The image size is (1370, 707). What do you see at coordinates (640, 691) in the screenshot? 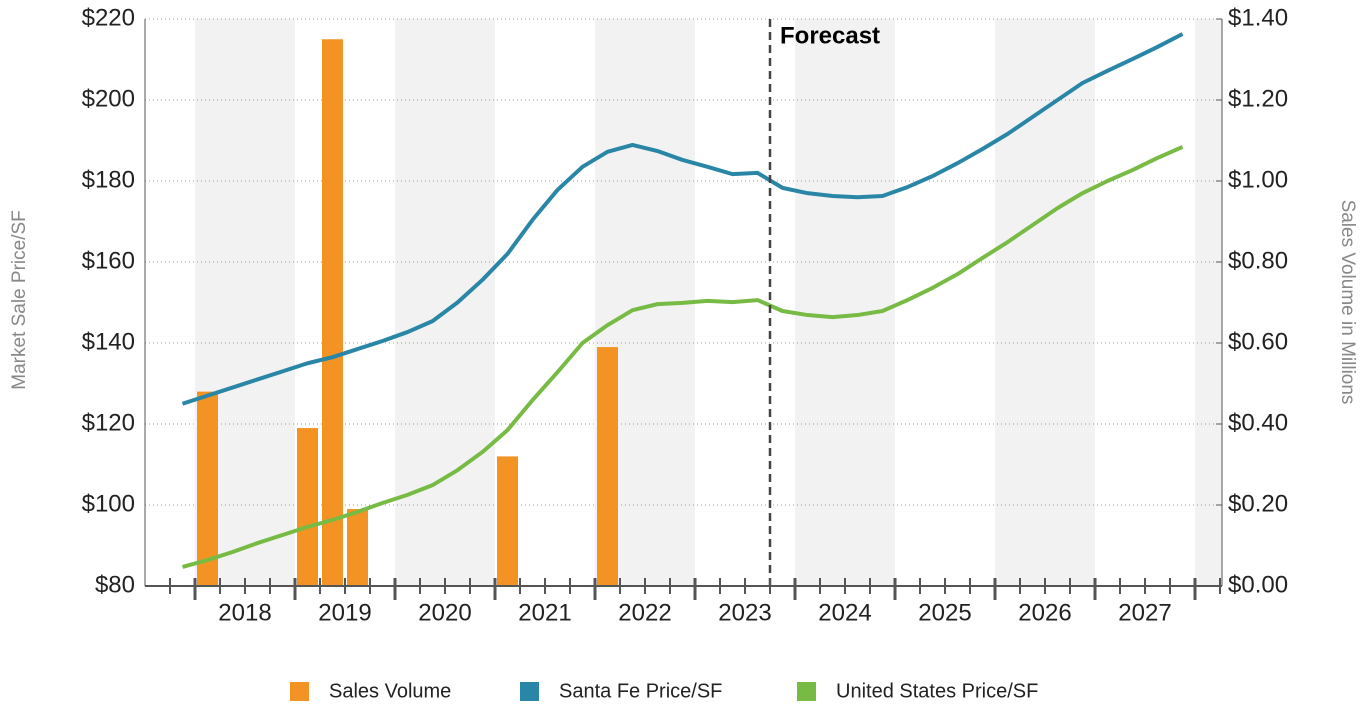
I see `legend-label: Santa Fe Price/SF` at bounding box center [640, 691].